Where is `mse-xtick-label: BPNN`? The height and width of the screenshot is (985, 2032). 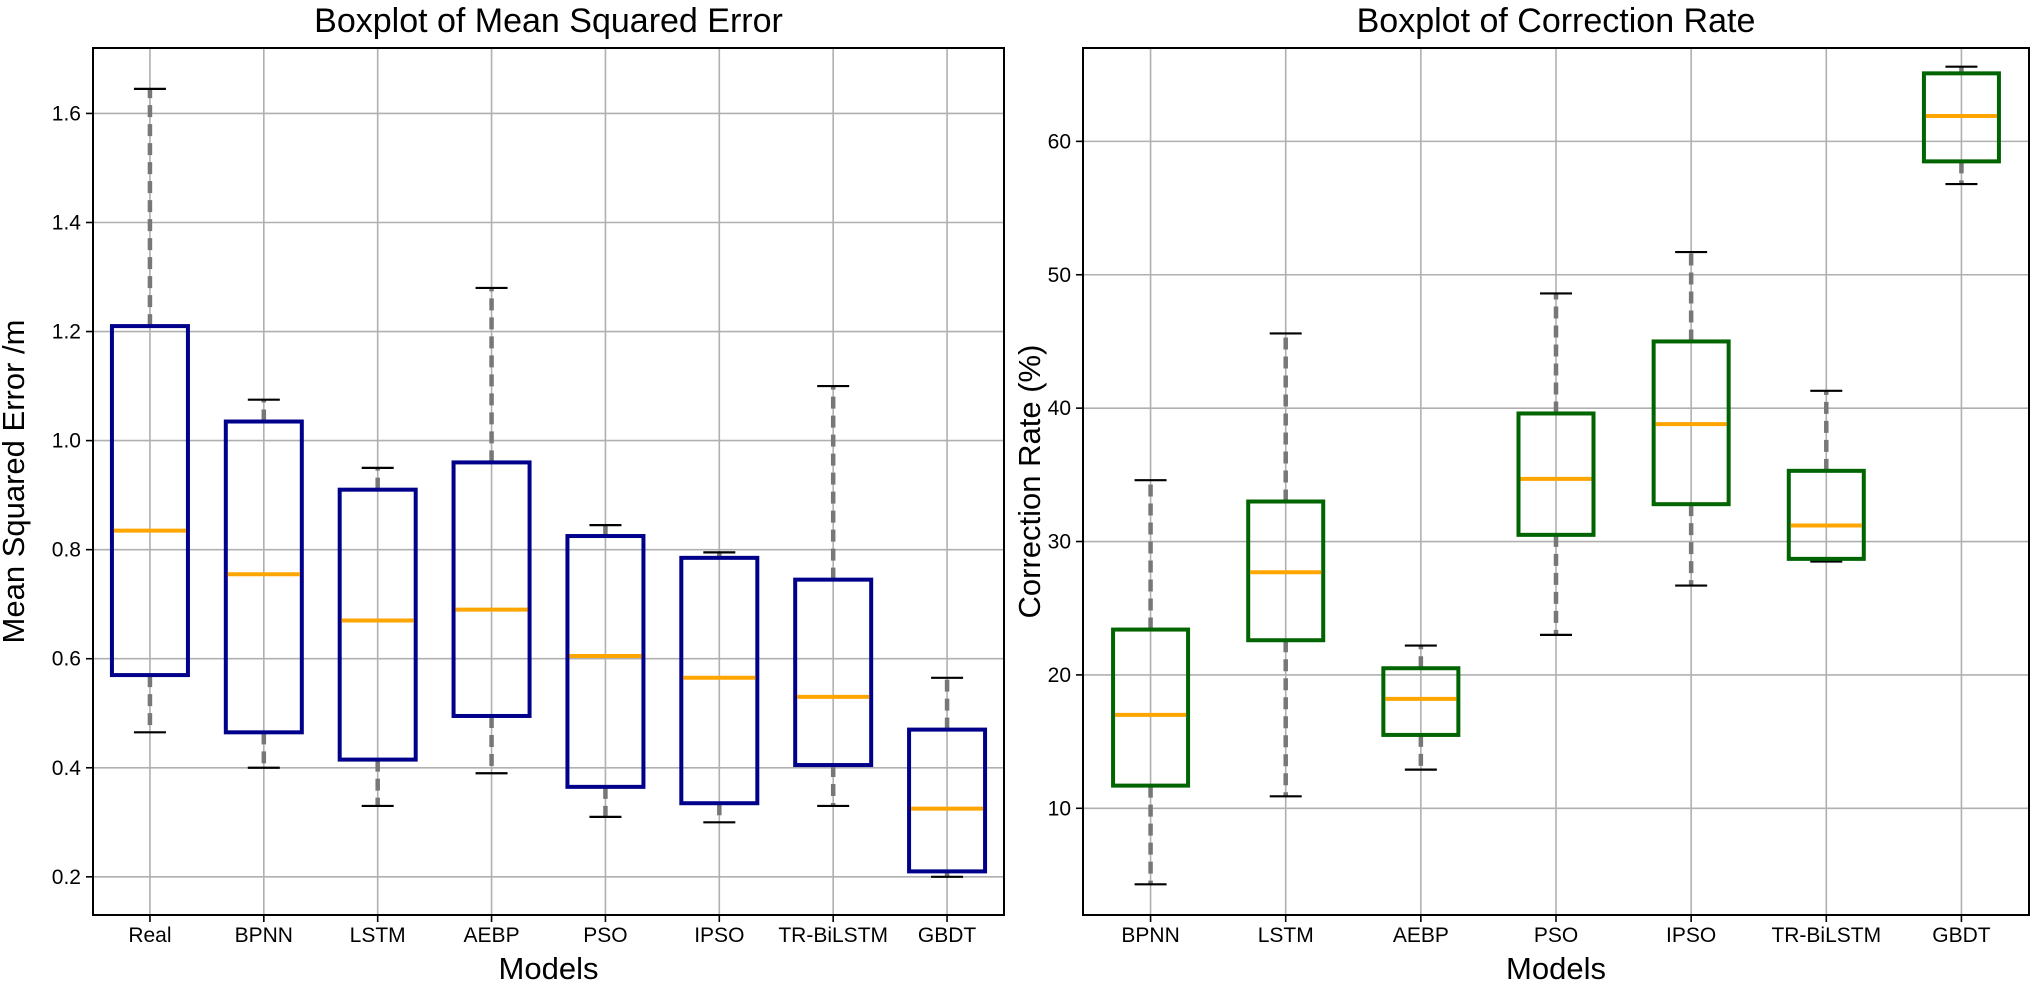 mse-xtick-label: BPNN is located at coordinates (264, 935).